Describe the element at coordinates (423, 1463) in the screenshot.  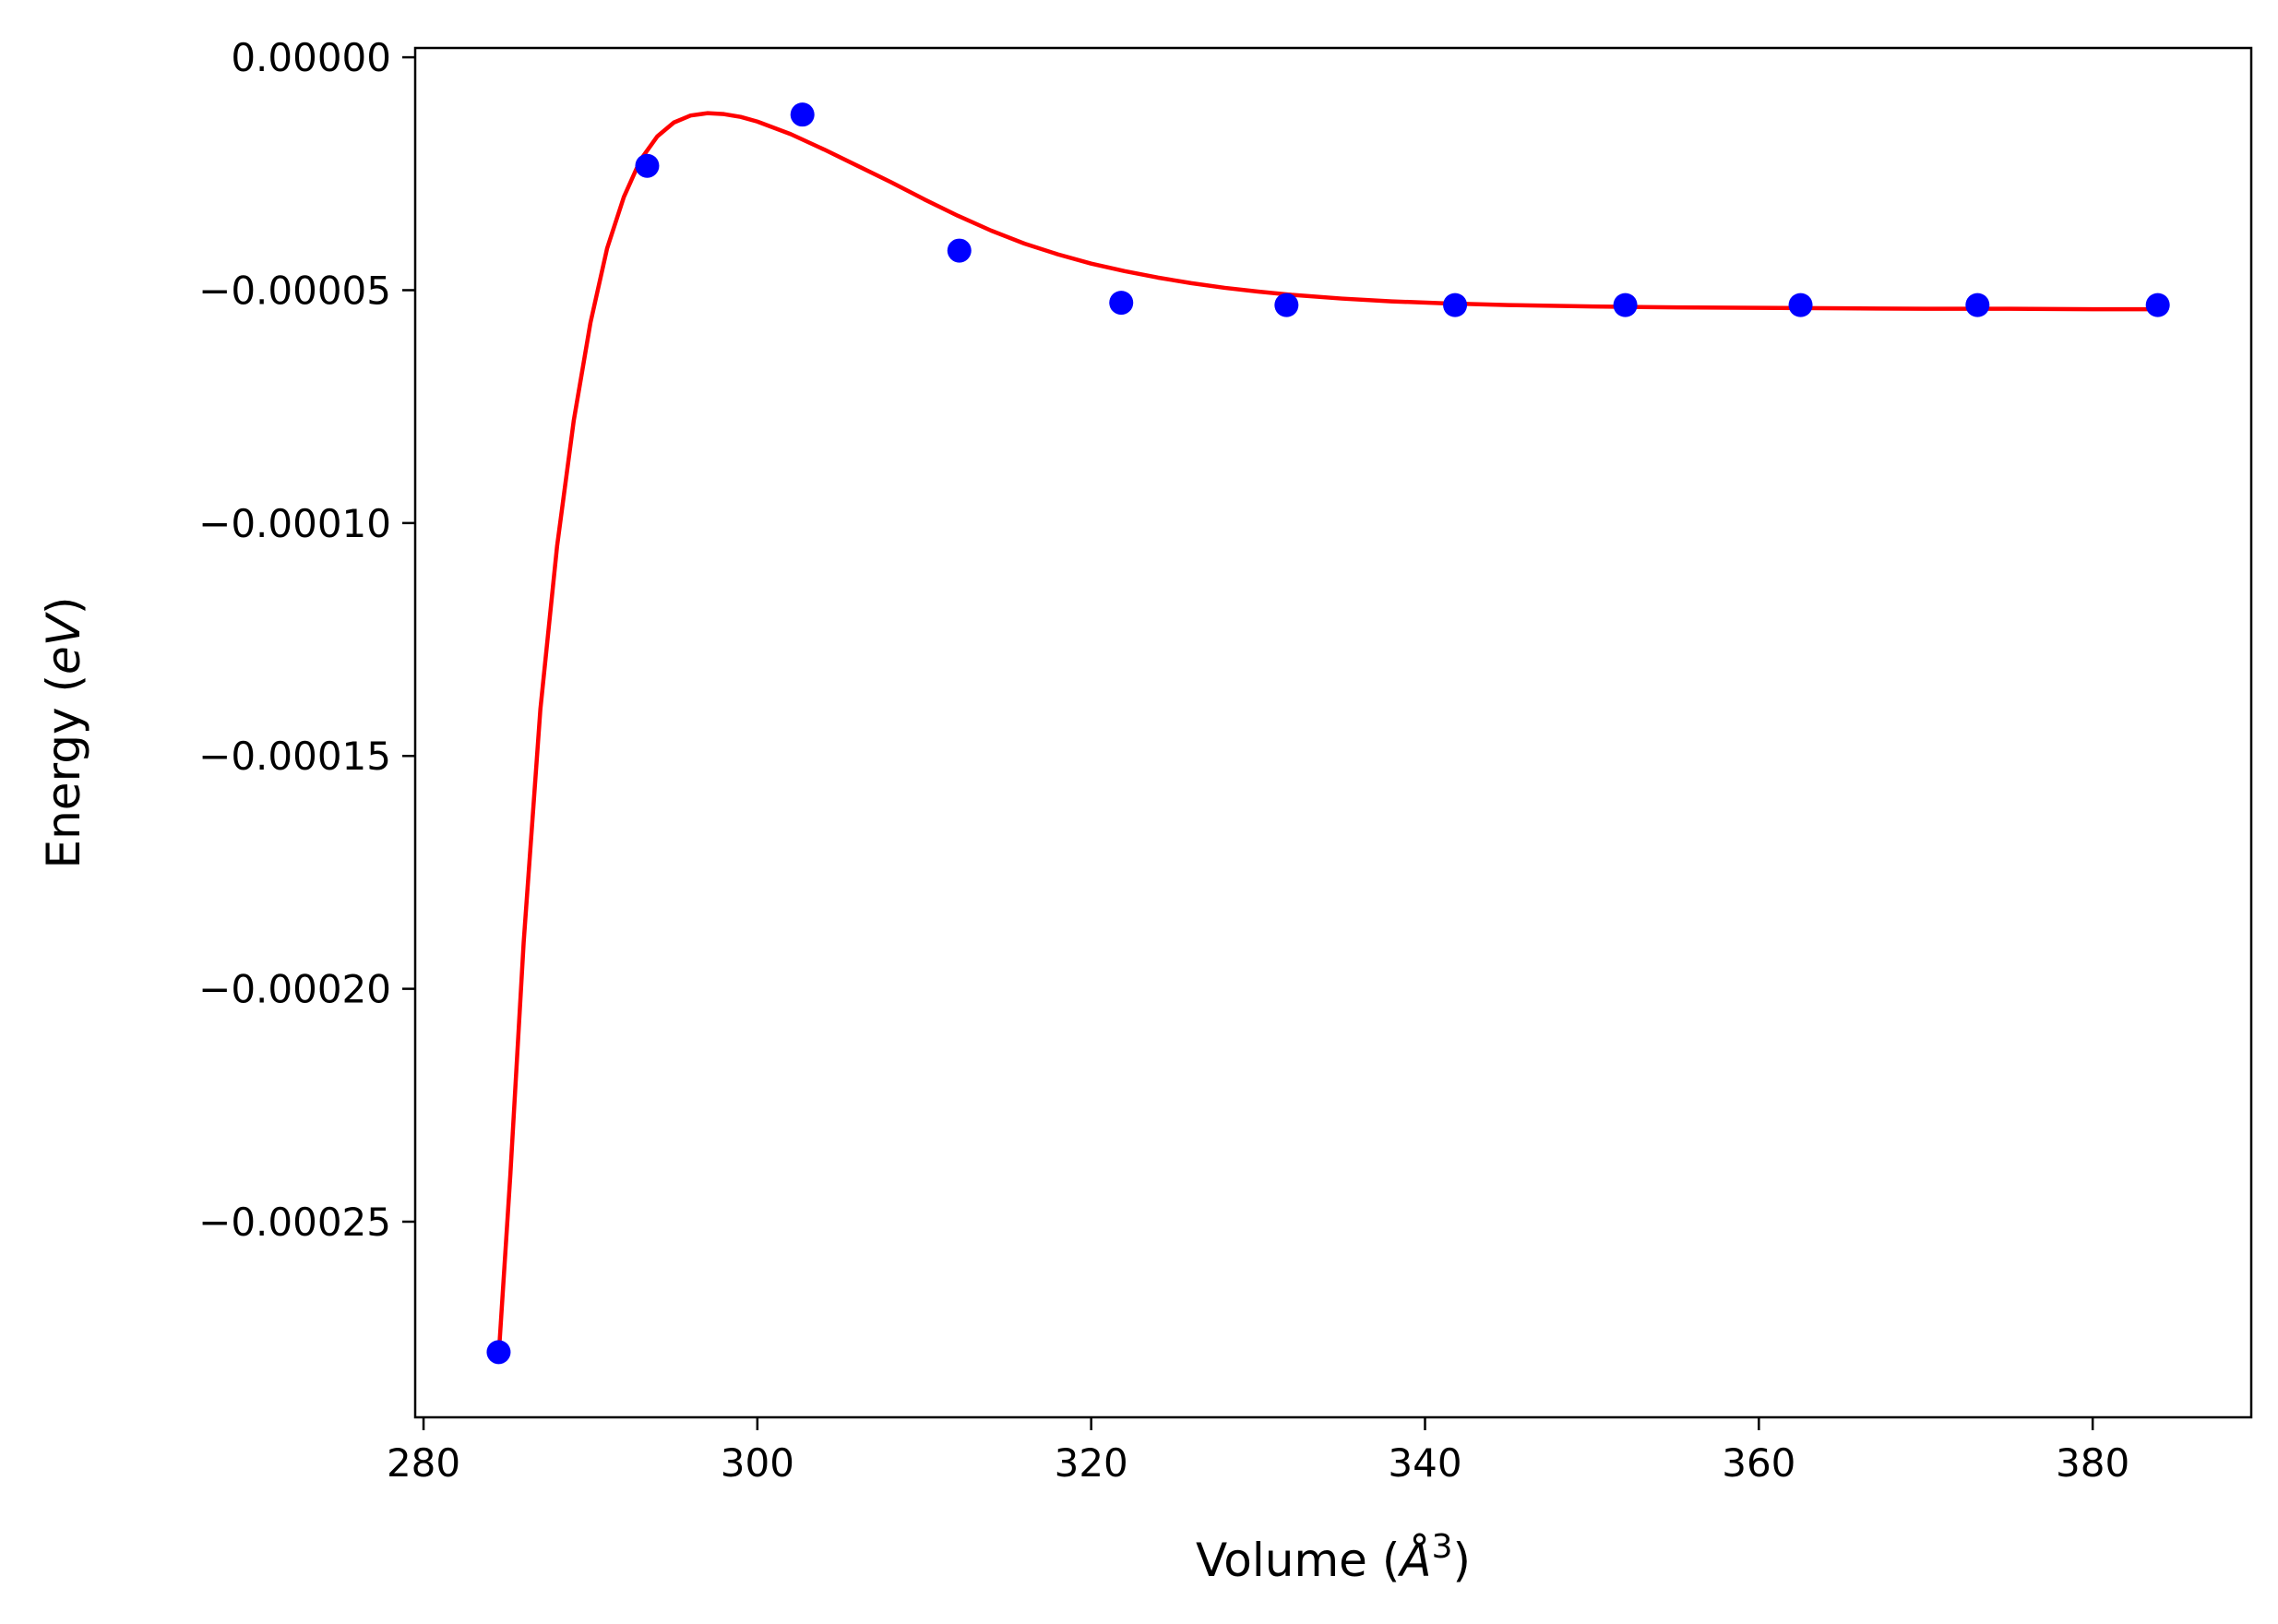
I see `x-tick-label: 280` at that location.